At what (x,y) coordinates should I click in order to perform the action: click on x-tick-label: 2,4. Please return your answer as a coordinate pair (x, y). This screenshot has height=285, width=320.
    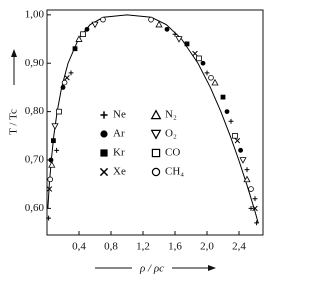
    Looking at the image, I should click on (239, 247).